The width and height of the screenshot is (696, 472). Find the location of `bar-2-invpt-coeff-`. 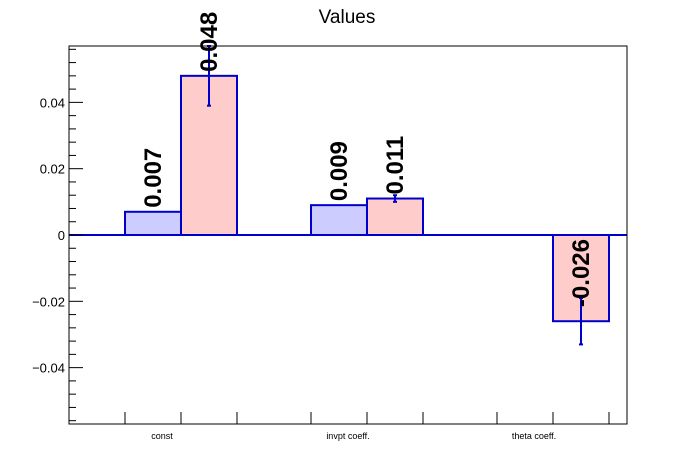

bar-2-invpt-coeff- is located at coordinates (395, 217).